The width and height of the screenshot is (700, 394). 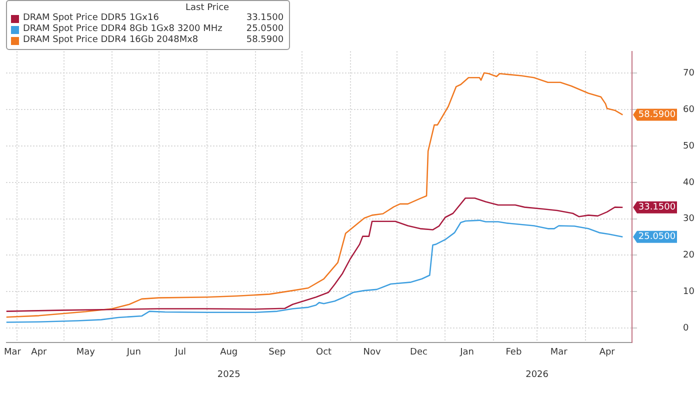 I want to click on x-tick-label: Jan, so click(x=466, y=352).